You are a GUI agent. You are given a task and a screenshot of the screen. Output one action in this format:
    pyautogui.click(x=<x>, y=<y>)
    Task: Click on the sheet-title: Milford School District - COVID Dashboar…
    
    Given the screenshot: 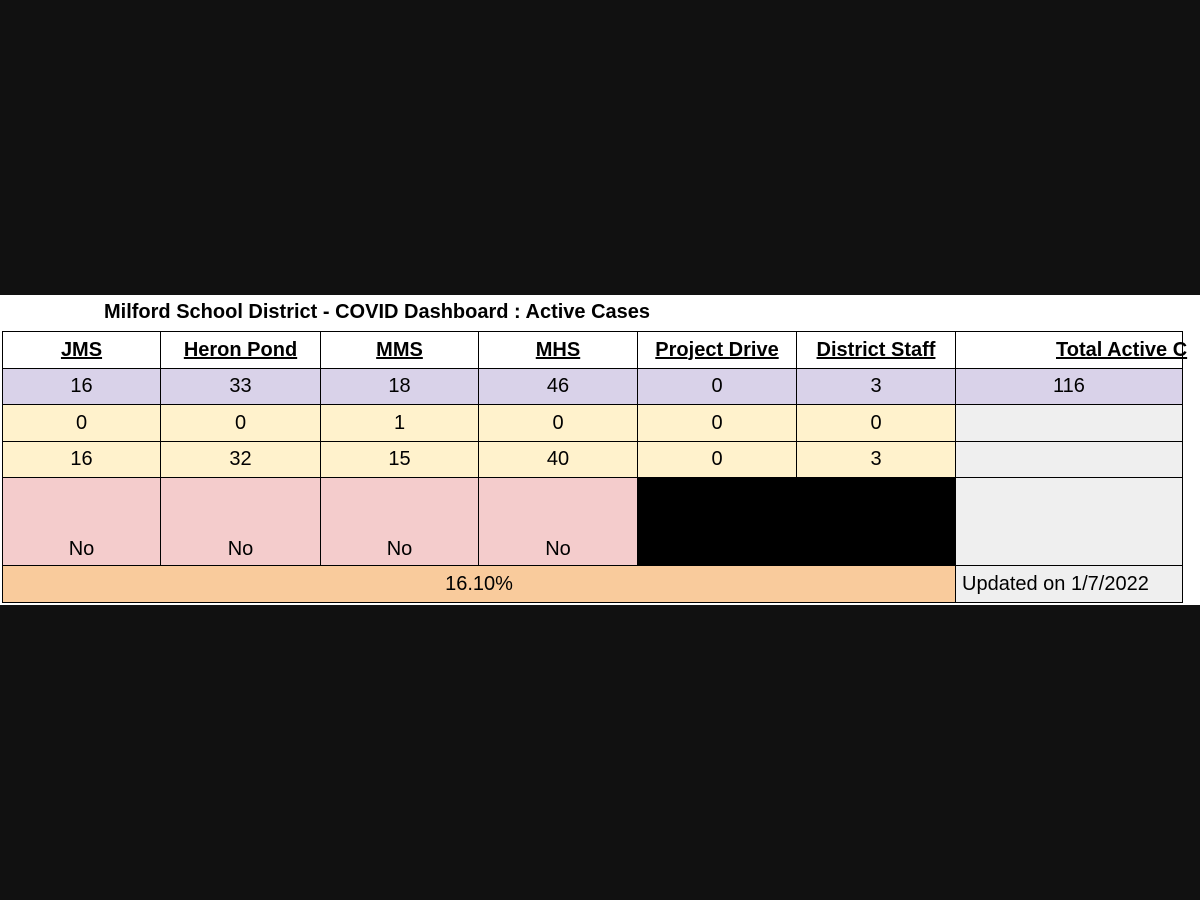 What is the action you would take?
    pyautogui.click(x=377, y=312)
    